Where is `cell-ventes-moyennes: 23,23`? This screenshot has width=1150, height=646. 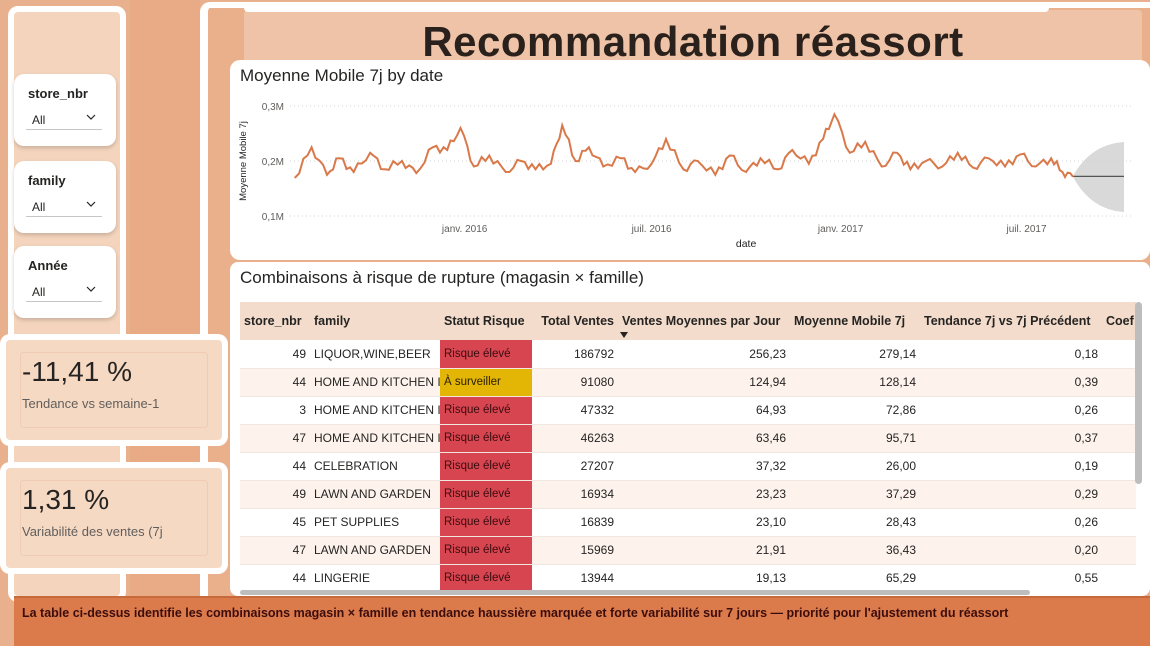 cell-ventes-moyennes: 23,23 is located at coordinates (704, 494).